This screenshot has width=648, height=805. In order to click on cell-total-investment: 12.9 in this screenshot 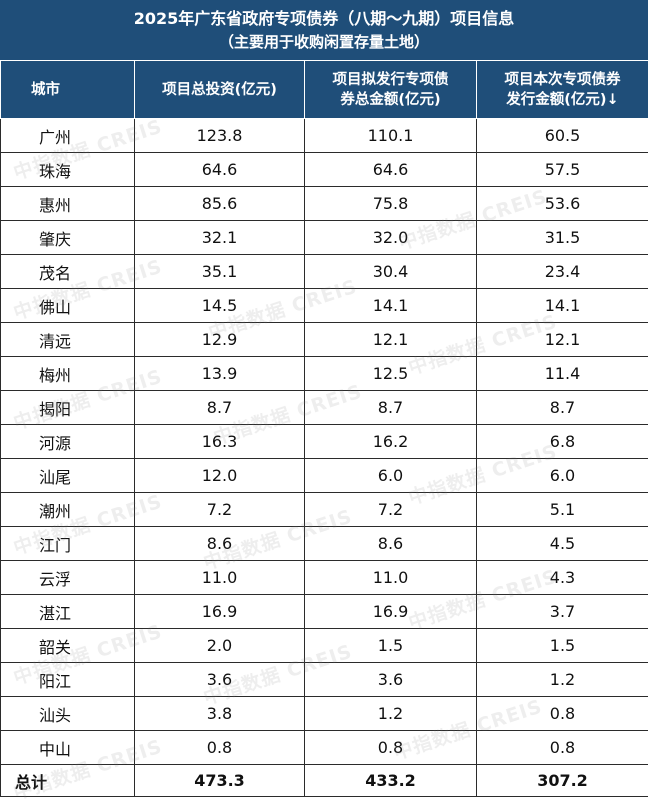, I will do `click(220, 340)`.